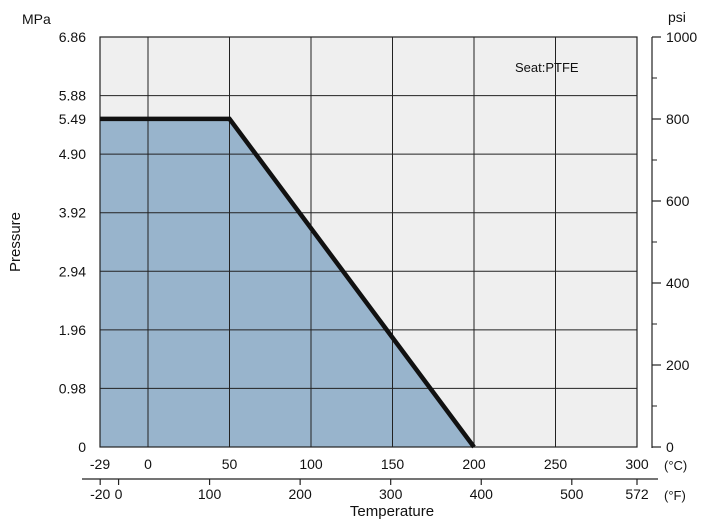 This screenshot has height=520, width=705. Describe the element at coordinates (82, 447) in the screenshot. I see `left-tick-label: 0` at that location.